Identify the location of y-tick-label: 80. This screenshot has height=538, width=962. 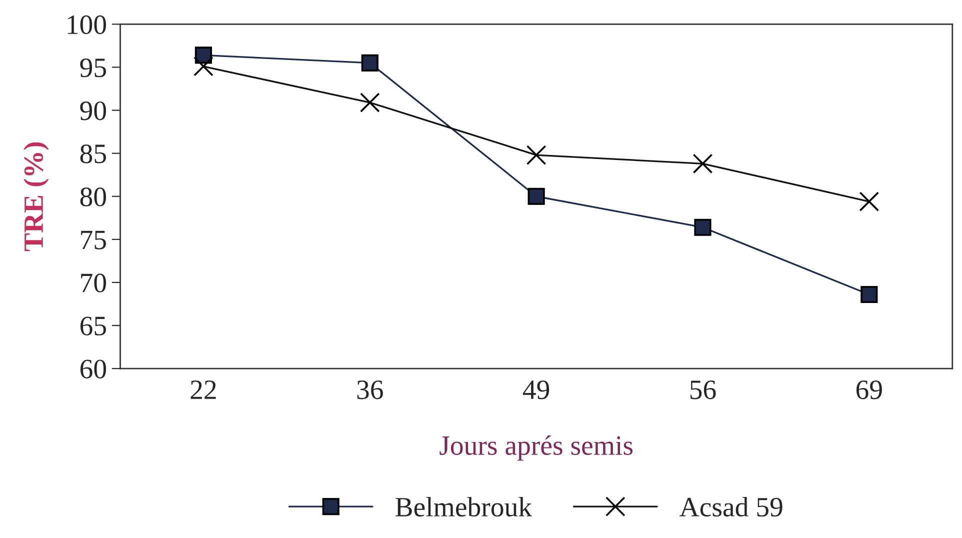
(93, 197).